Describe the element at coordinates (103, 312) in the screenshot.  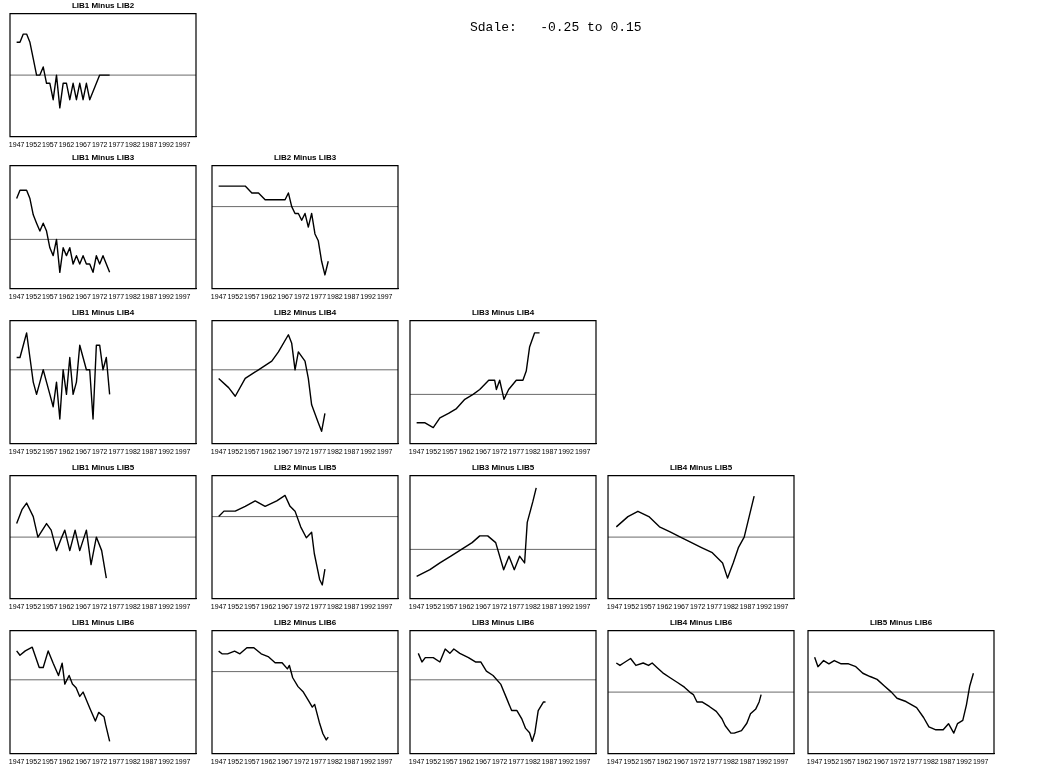
I see `chart-title: LIB1 Minus LIB4` at that location.